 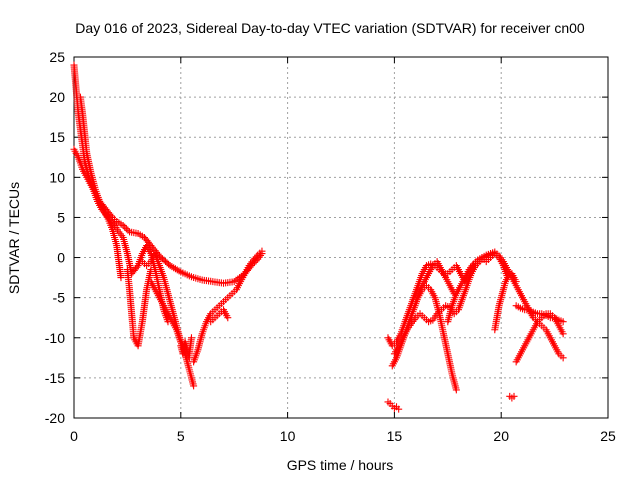 What do you see at coordinates (61, 258) in the screenshot?
I see `y-tick-label: 0` at bounding box center [61, 258].